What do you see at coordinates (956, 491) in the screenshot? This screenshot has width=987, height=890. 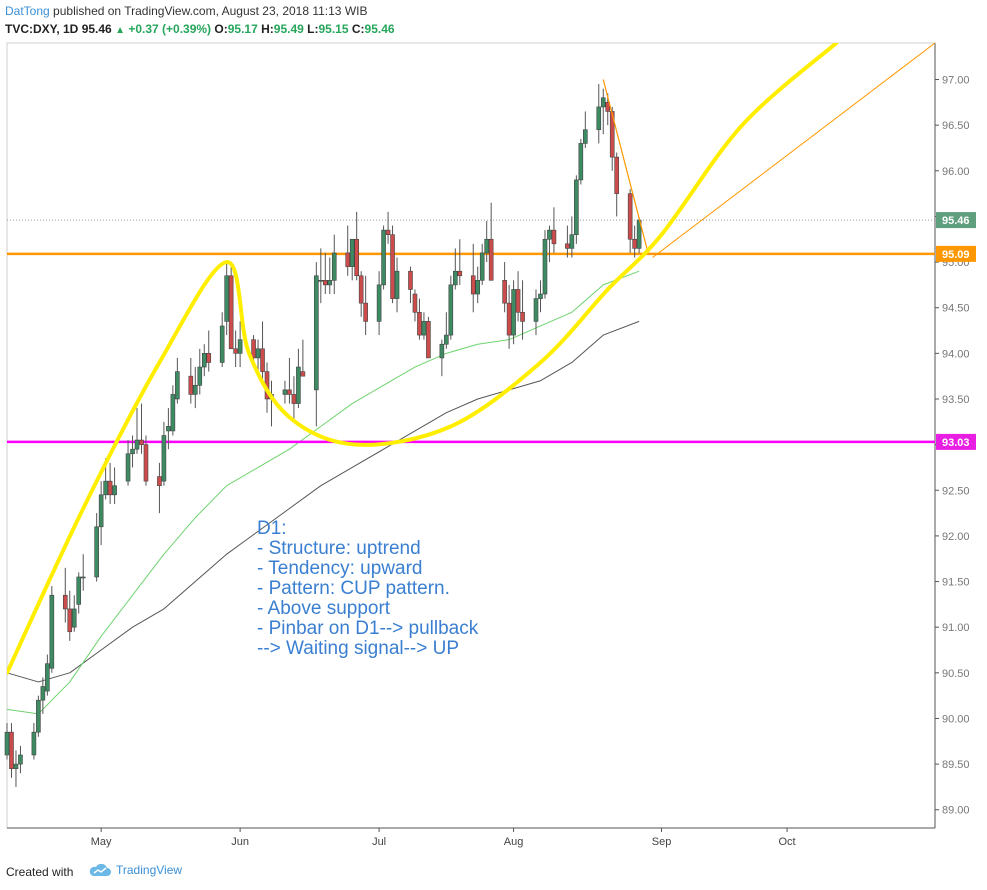 I see `y-tick-label: 92.50` at bounding box center [956, 491].